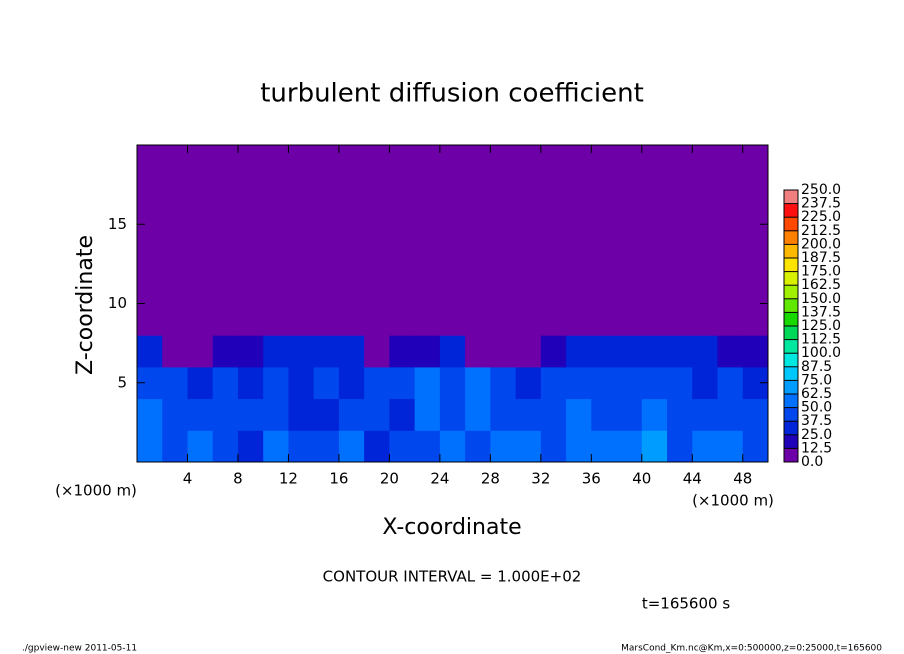  Describe the element at coordinates (591, 479) in the screenshot. I see `x-tick-label: 36` at that location.